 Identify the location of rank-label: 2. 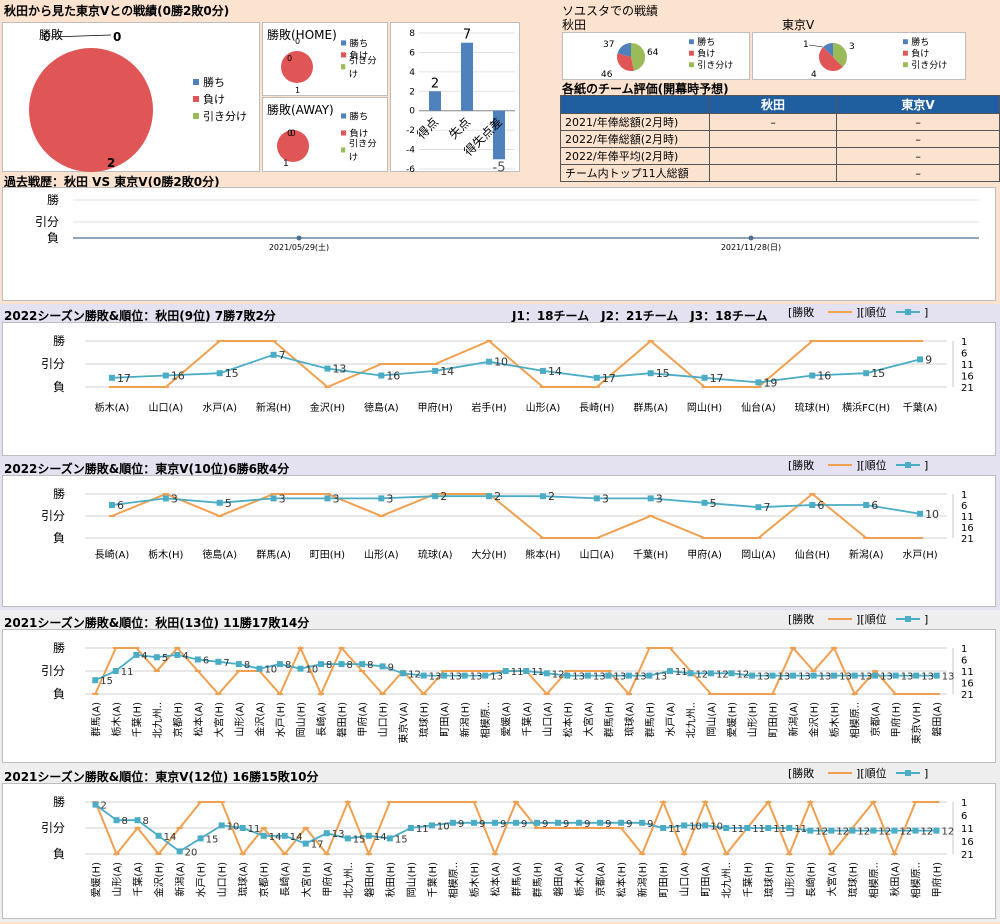
(104, 806).